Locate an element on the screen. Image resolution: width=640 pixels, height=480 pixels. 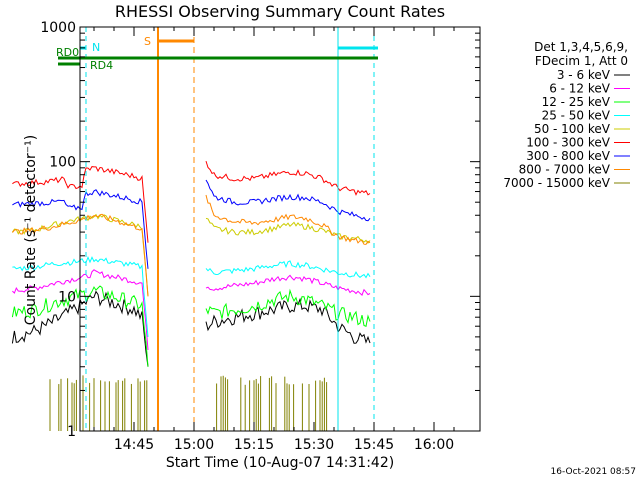
legend-label: 7000 - 15000 keV is located at coordinates (556, 183).